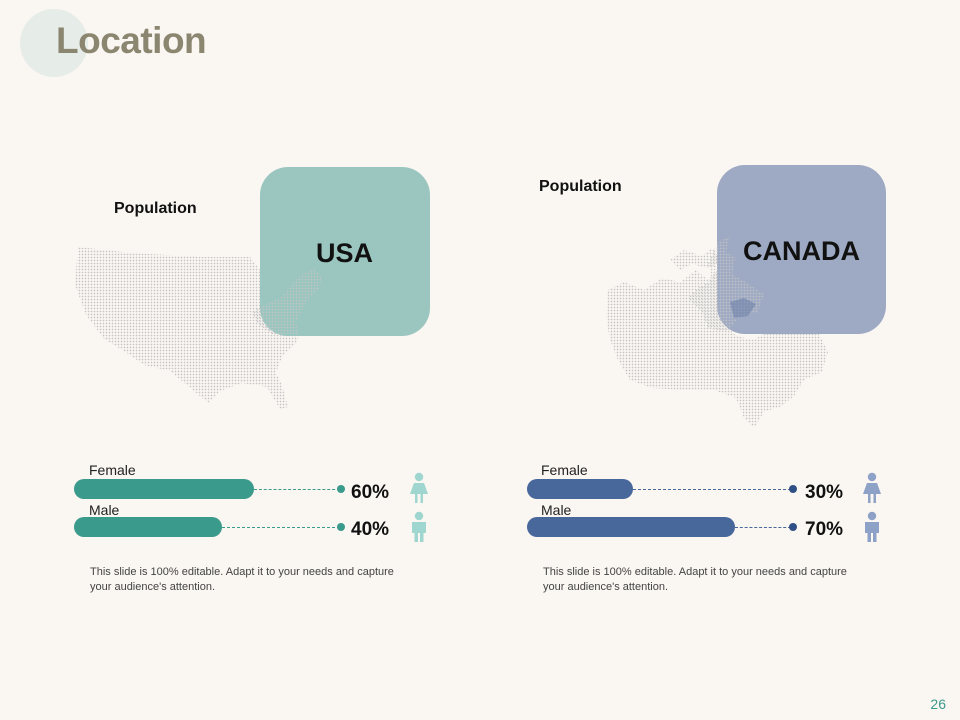 The image size is (960, 720). I want to click on canada-male-percent: 70%, so click(824, 529).